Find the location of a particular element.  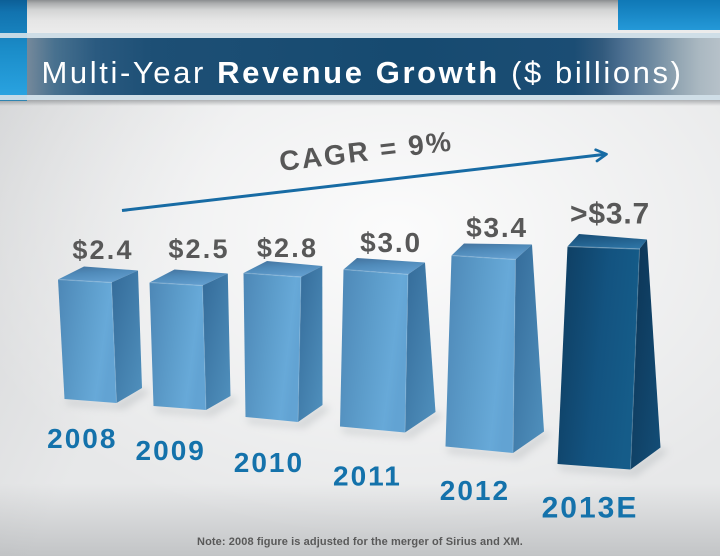

svg-text: 2012 is located at coordinates (475, 490).